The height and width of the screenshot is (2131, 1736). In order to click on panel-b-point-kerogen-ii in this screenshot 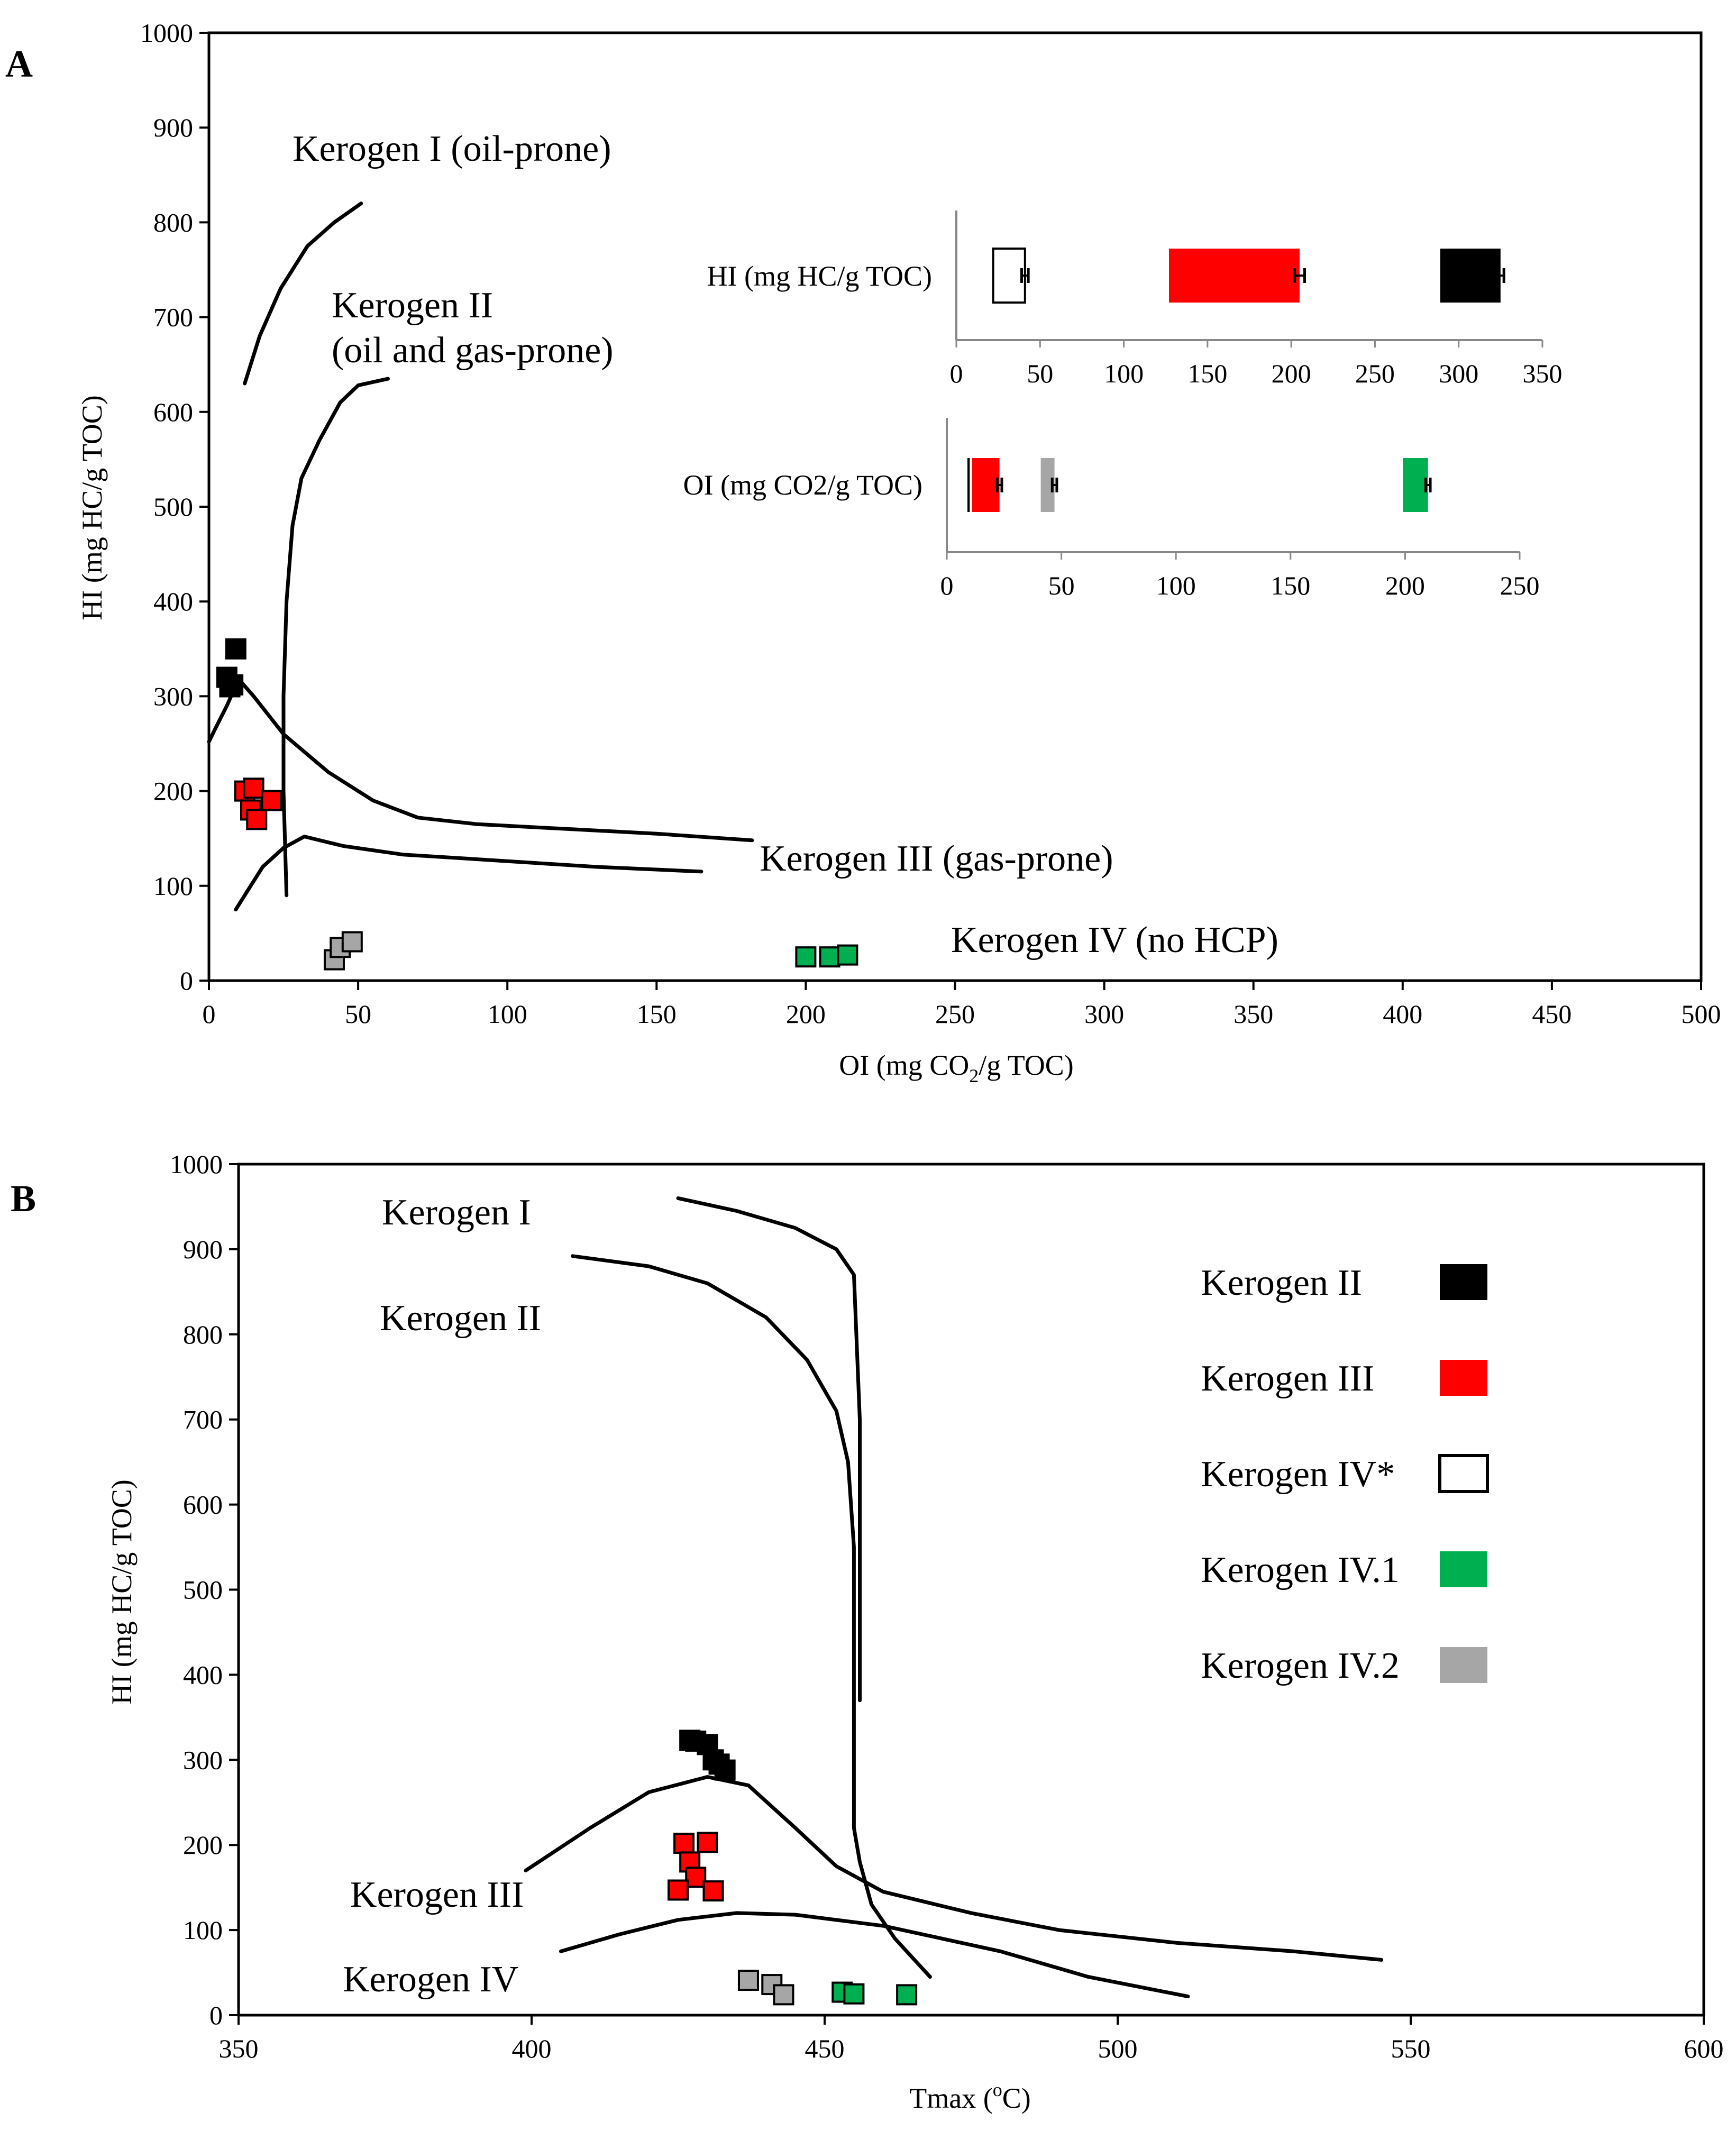, I will do `click(725, 1770)`.